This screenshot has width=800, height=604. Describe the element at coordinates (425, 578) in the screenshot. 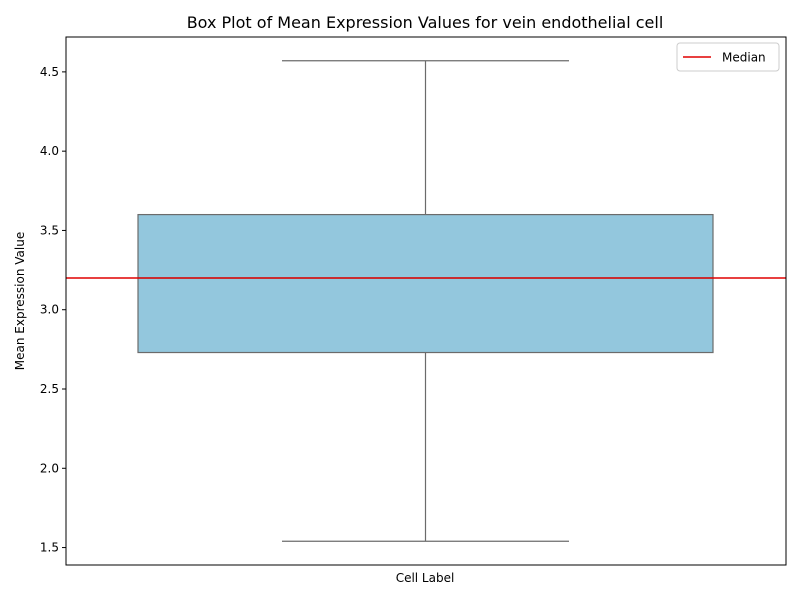

I see `x-axis-label: Cell Label` at that location.